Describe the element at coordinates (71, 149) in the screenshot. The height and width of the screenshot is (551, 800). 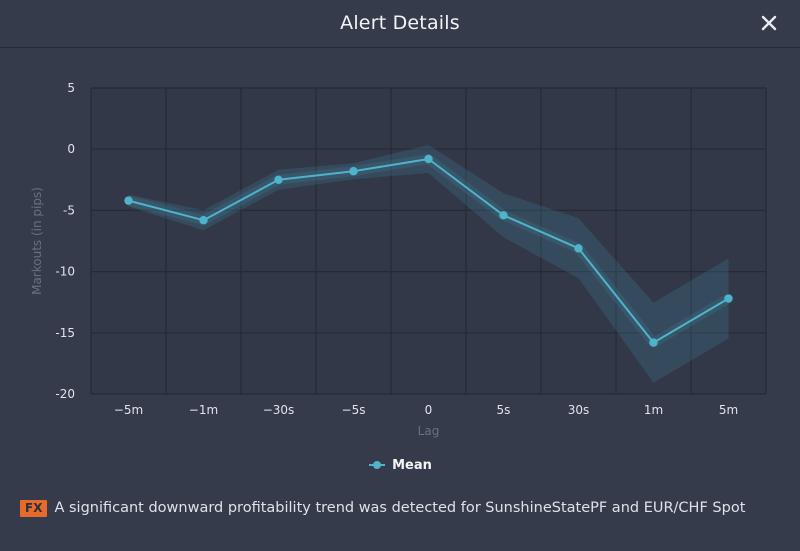
I see `y-tick-label: 0` at that location.